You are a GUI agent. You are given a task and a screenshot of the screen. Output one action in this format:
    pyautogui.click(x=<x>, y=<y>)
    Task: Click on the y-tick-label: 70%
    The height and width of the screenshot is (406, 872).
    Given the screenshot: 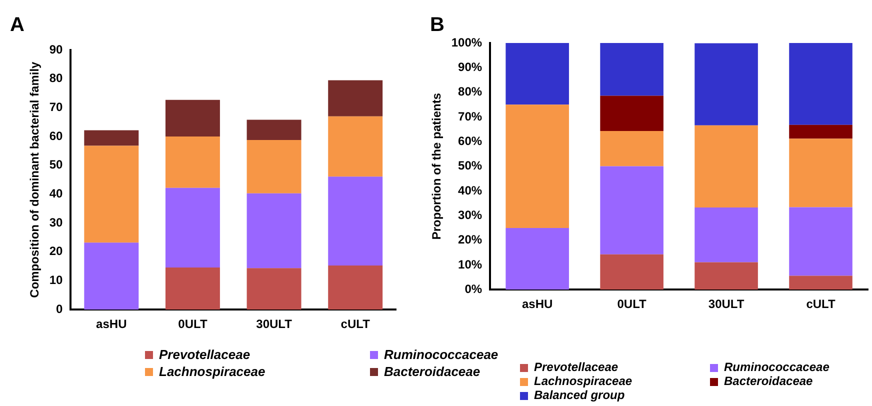 What is the action you would take?
    pyautogui.click(x=470, y=116)
    